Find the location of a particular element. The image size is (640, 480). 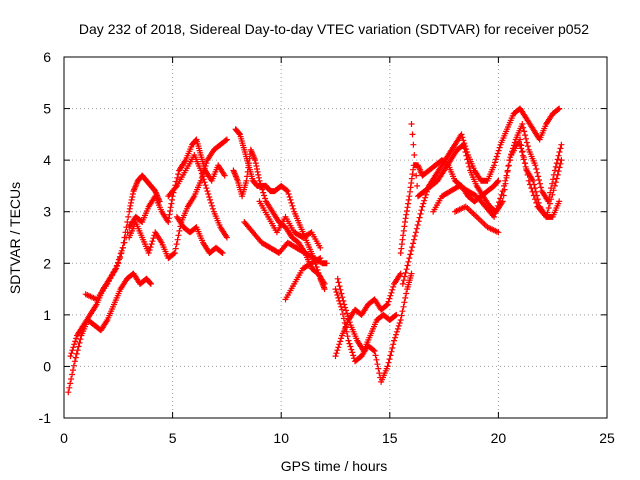

y-tick-label: 0 is located at coordinates (47, 366).